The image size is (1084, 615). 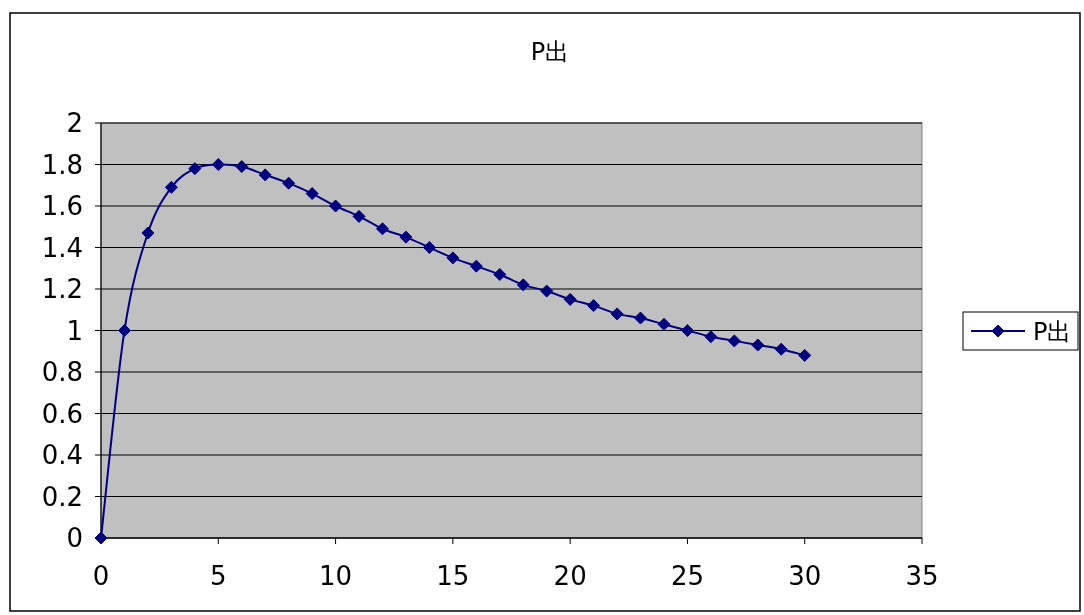 What do you see at coordinates (74, 538) in the screenshot?
I see `y-tick-label: 0` at bounding box center [74, 538].